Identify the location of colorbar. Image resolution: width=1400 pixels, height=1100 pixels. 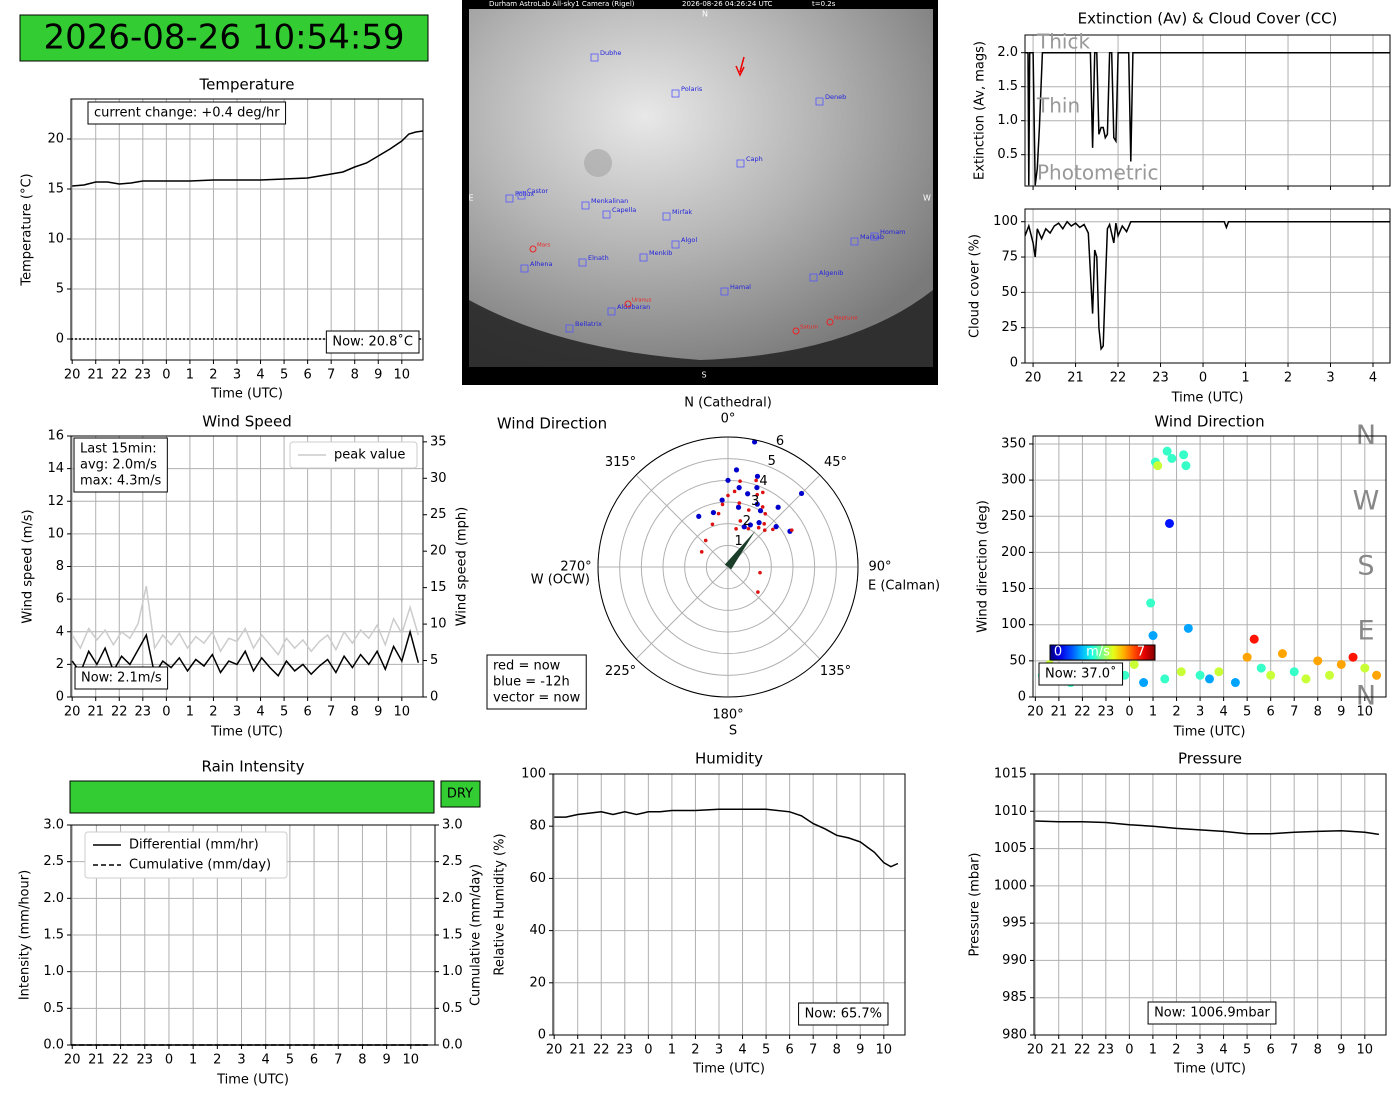
(1102, 652).